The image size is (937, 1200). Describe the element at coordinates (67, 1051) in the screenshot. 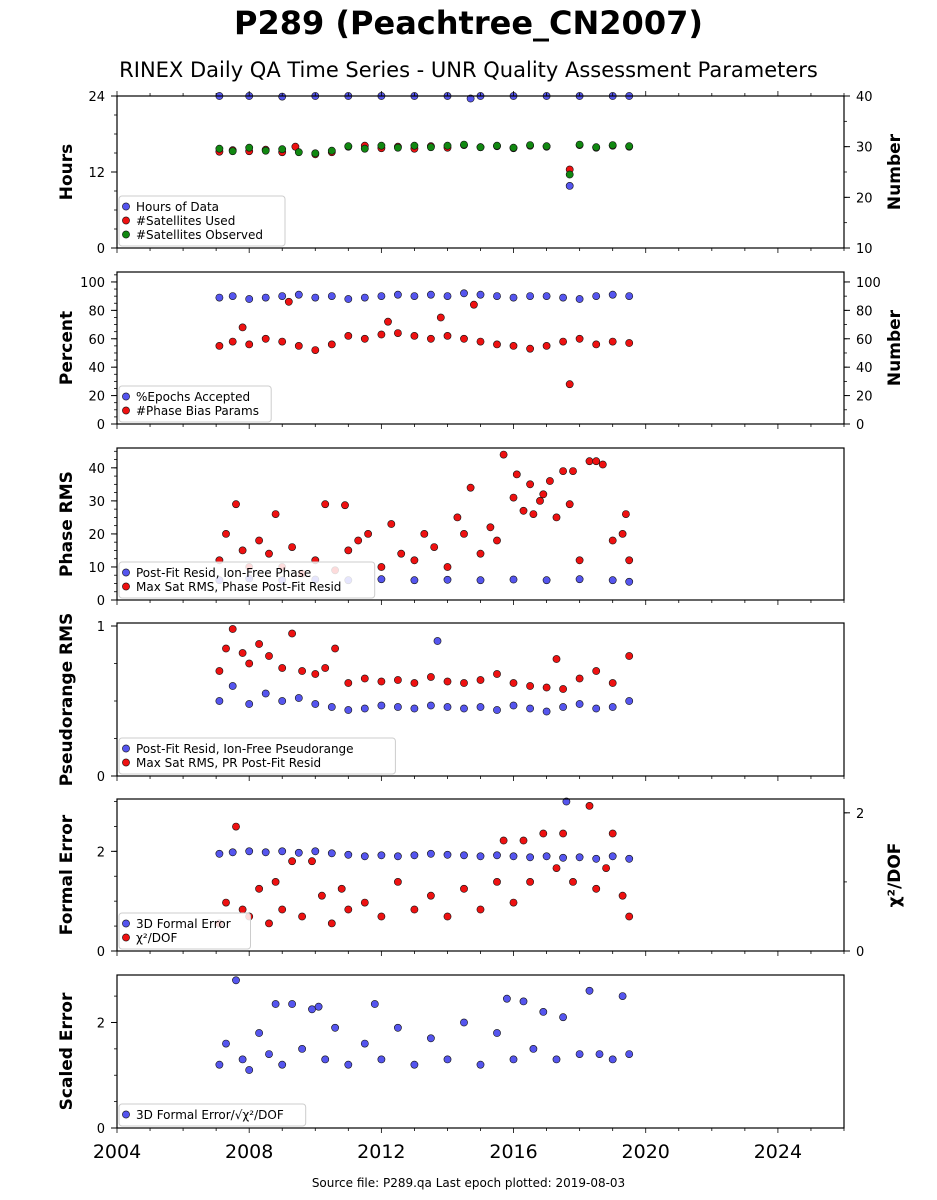

I see `y-axis-label: Scaled Error` at that location.